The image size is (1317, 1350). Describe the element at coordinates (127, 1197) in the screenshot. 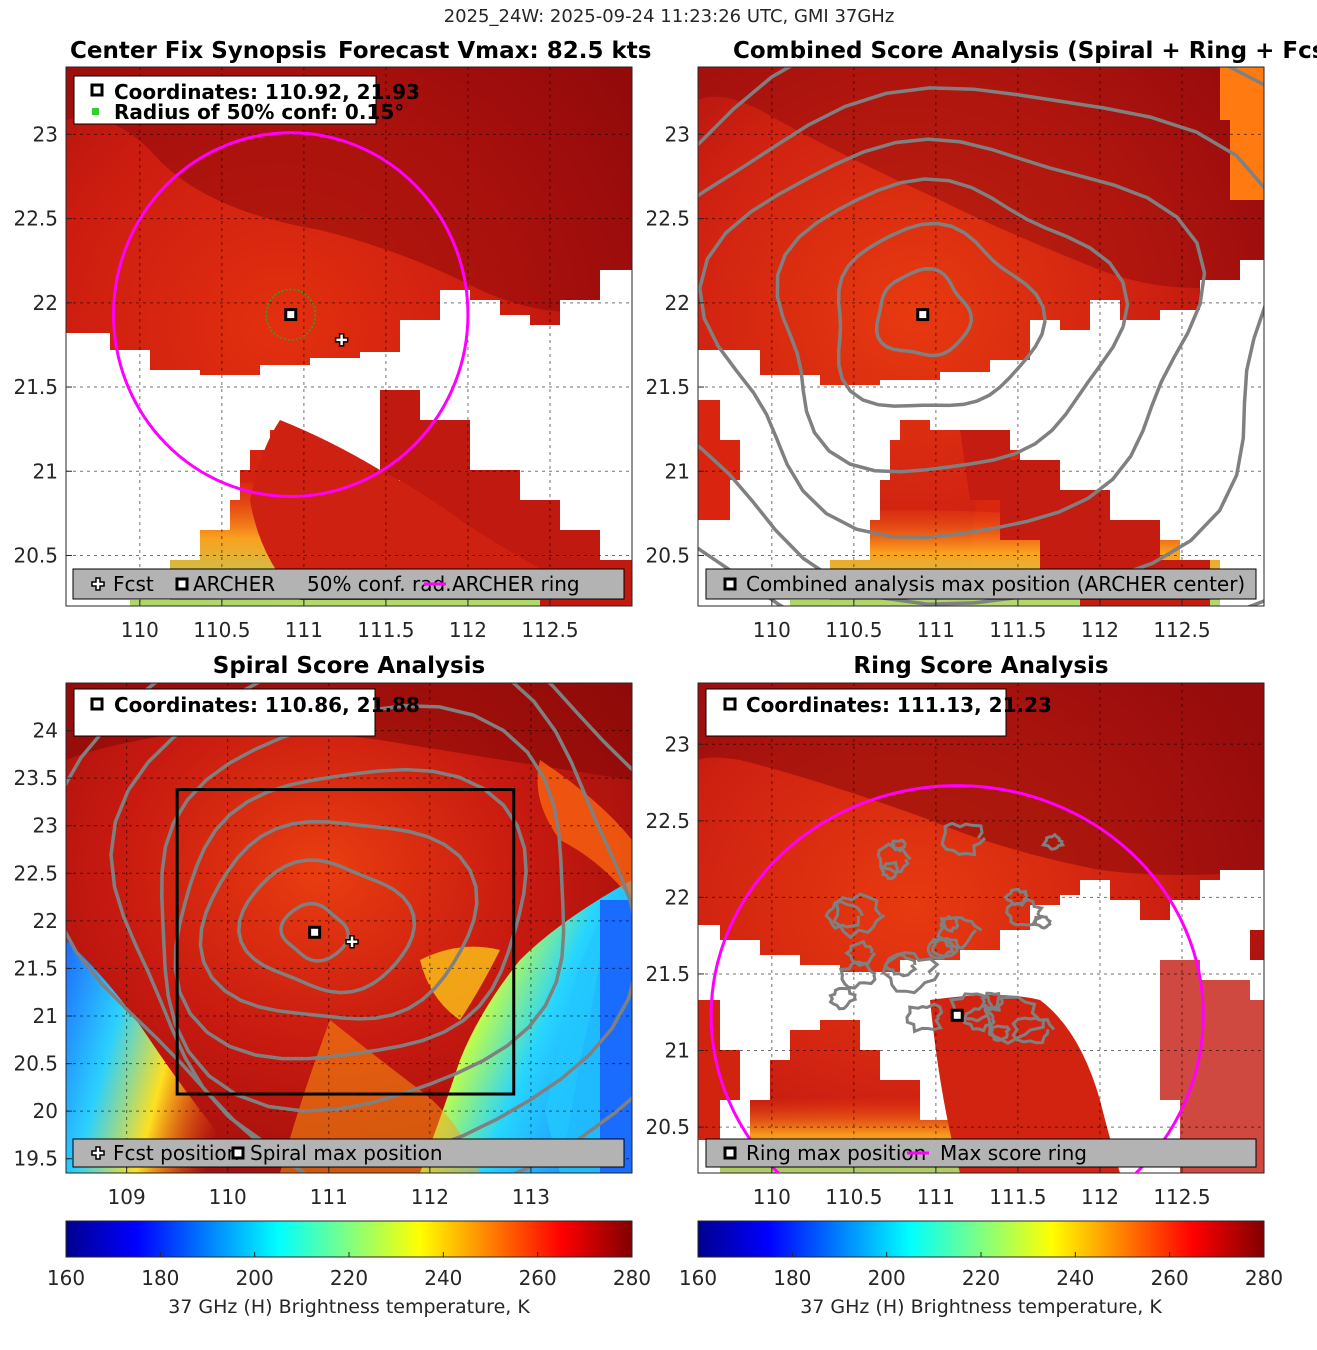

I see `x-tick-label: 109` at that location.